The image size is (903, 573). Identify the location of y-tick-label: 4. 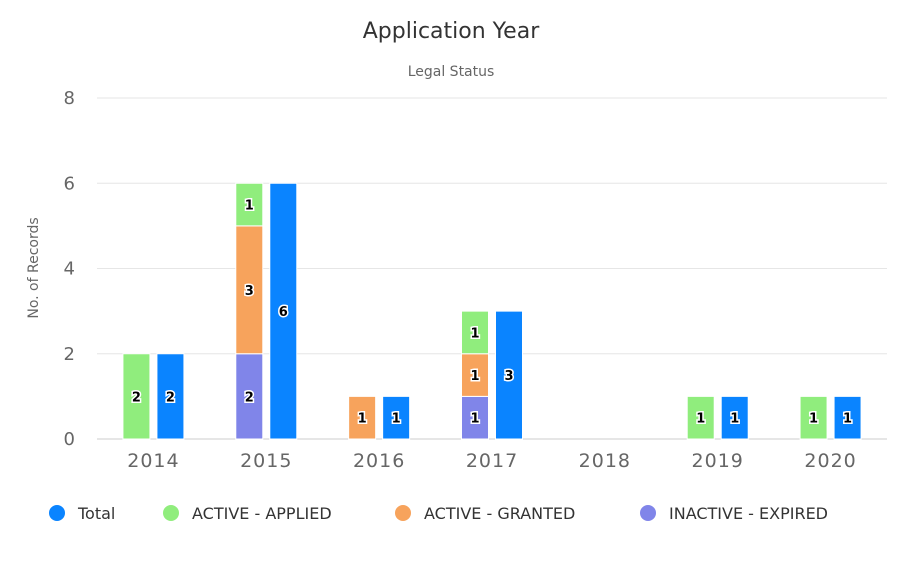
(69, 269).